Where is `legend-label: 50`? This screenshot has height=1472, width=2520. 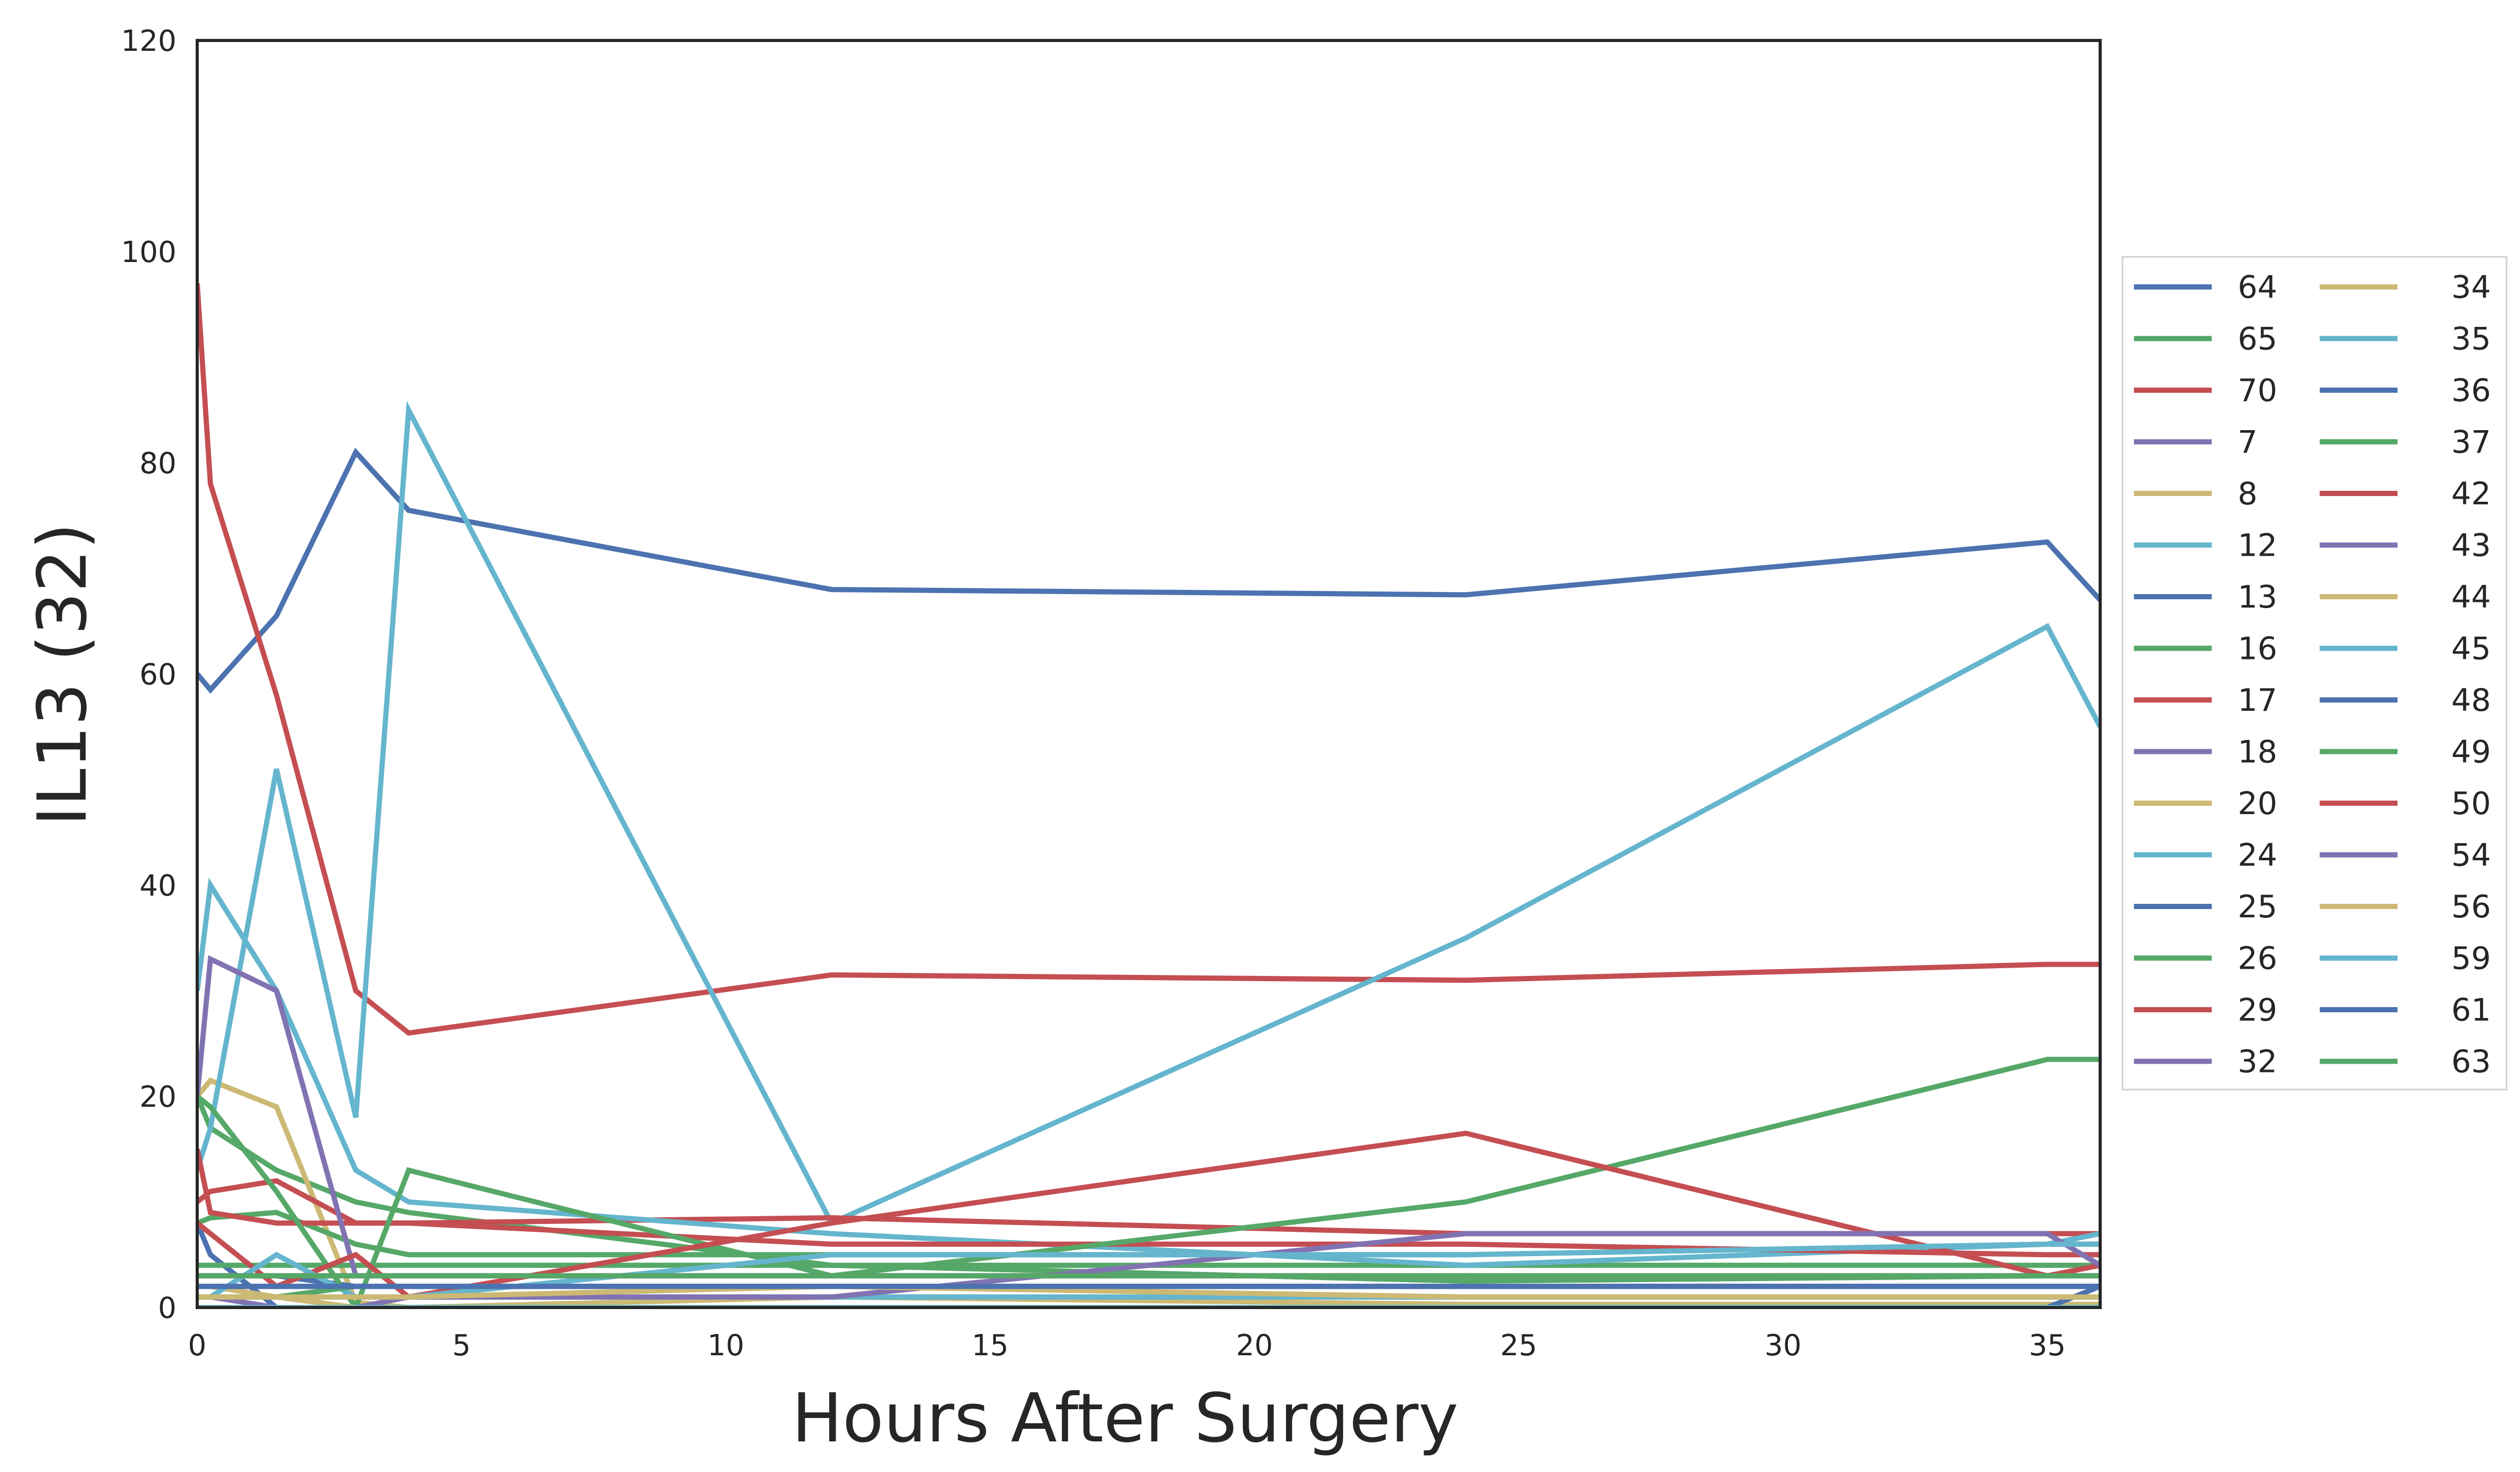
legend-label: 50 is located at coordinates (2471, 804).